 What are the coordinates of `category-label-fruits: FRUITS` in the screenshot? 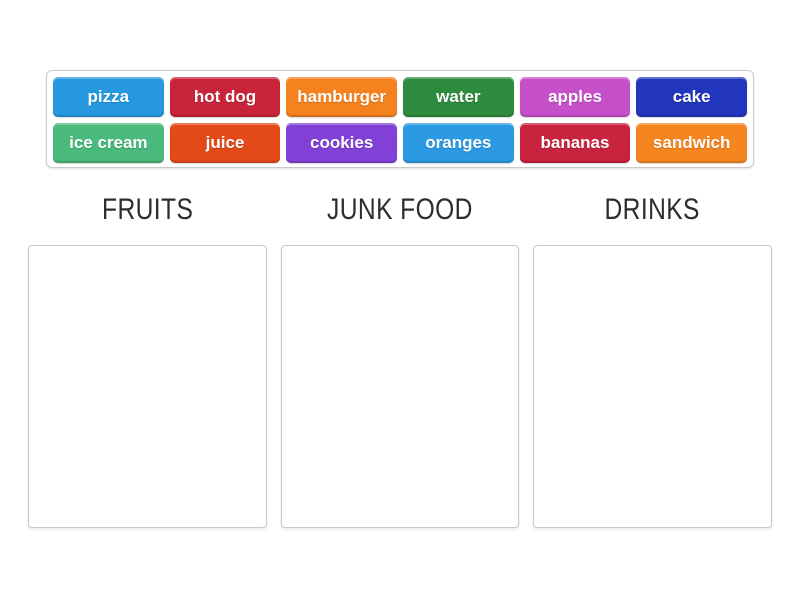 It's located at (147, 210).